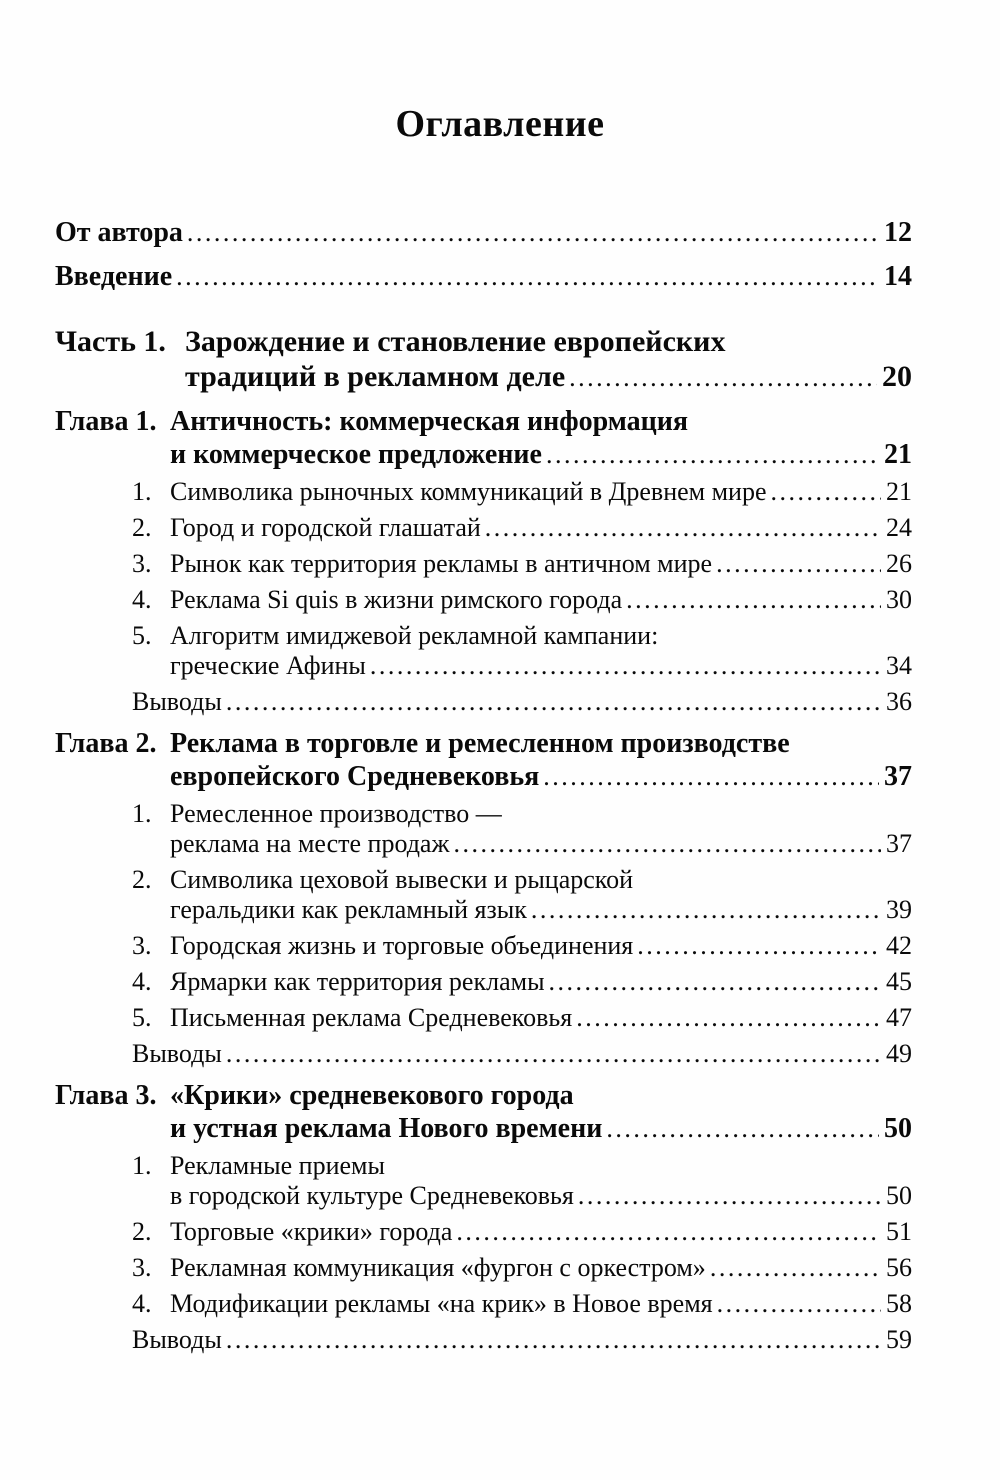 The image size is (1000, 1480). Describe the element at coordinates (106, 421) in the screenshot. I see `toc-entry-label: Глава 1.` at that location.